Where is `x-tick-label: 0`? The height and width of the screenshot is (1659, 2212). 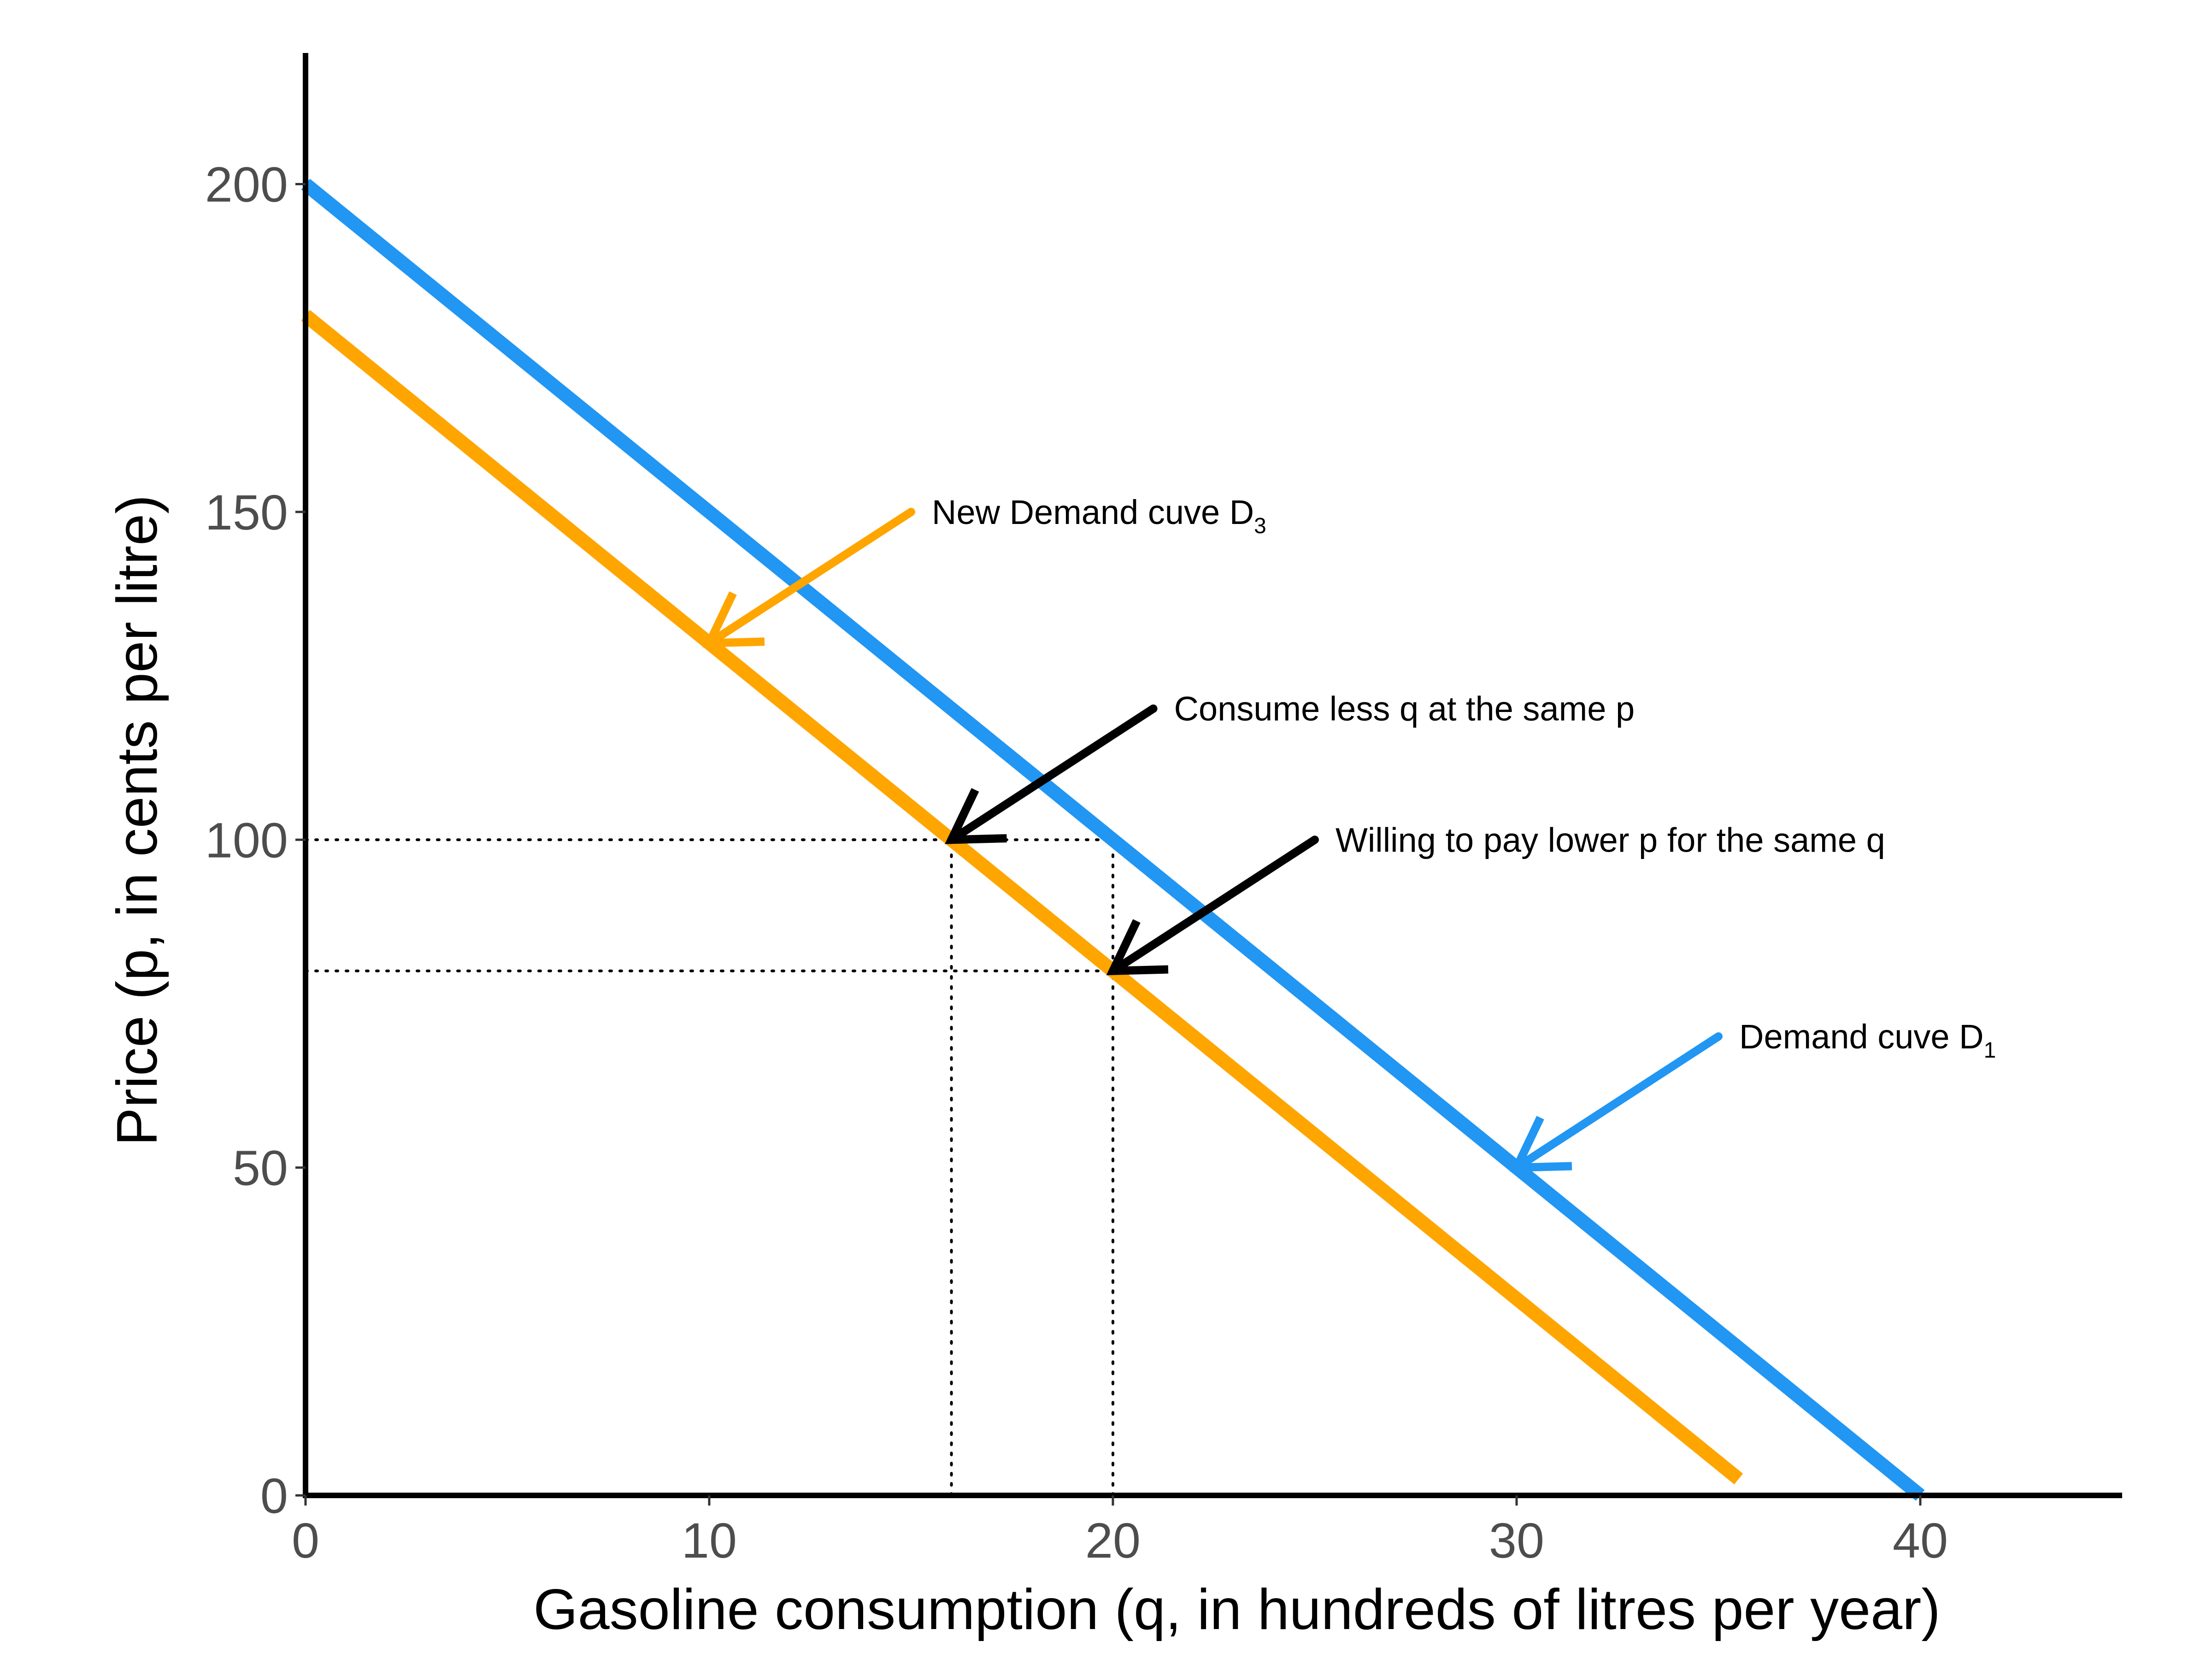
x-tick-label: 0 is located at coordinates (305, 1540).